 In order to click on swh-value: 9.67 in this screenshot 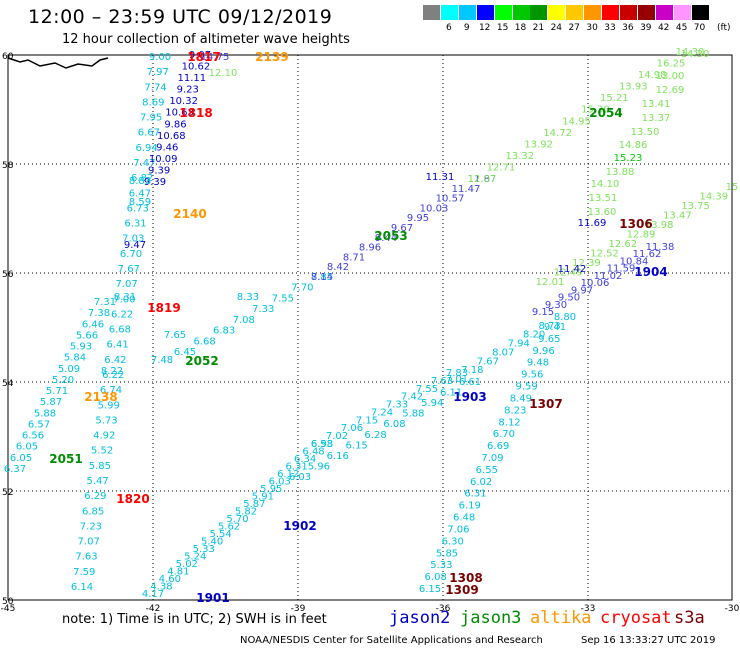, I will do `click(402, 228)`.